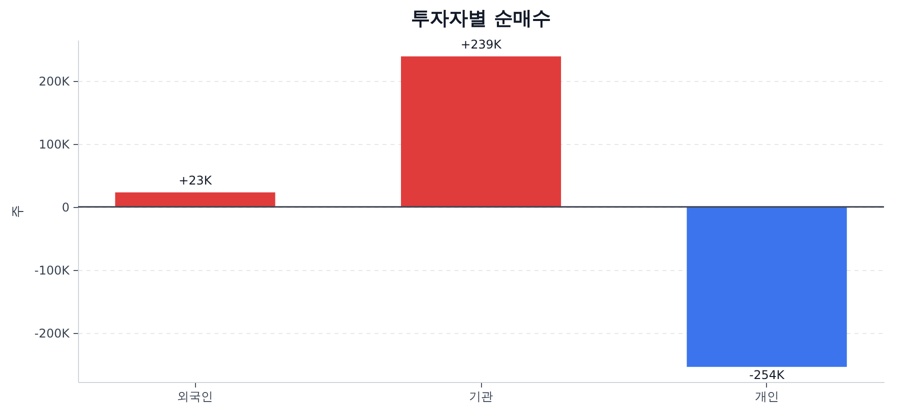  What do you see at coordinates (52, 270) in the screenshot?
I see `y-tick-label: -100K` at bounding box center [52, 270].